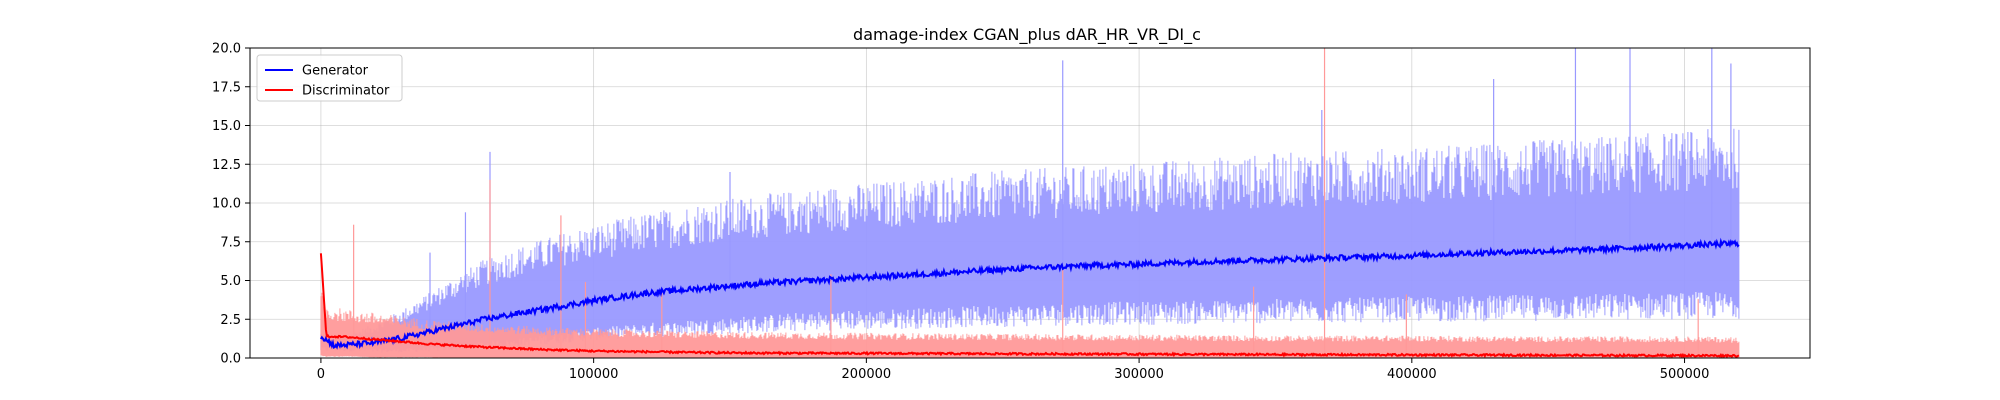  Describe the element at coordinates (1412, 374) in the screenshot. I see `x-tick-label-4: 400000` at that location.